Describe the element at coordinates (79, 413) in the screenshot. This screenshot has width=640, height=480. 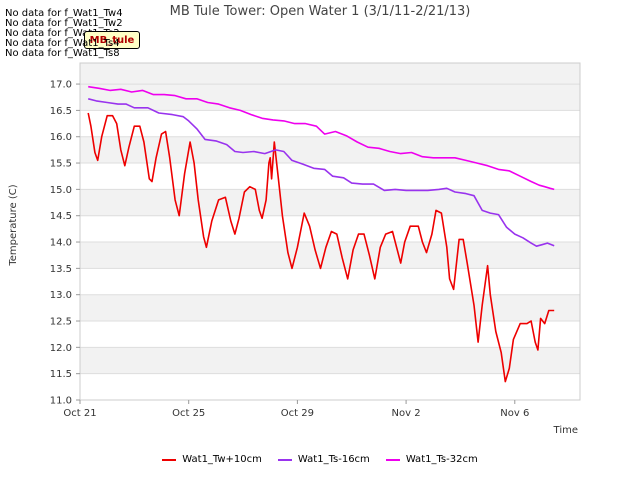
I see `x-tick-label: Oct 21` at that location.